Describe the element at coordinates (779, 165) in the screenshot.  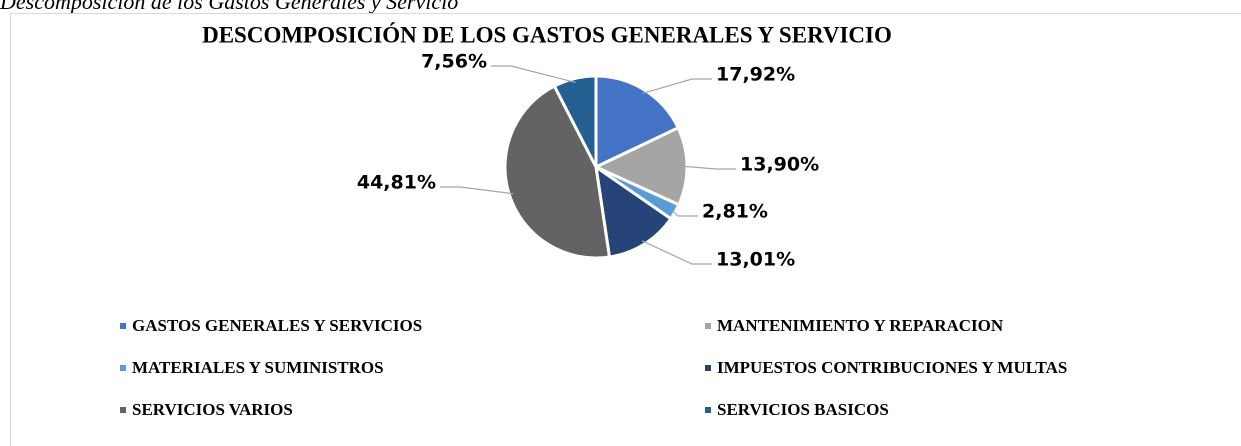
I see `data-label: 13,90%` at that location.